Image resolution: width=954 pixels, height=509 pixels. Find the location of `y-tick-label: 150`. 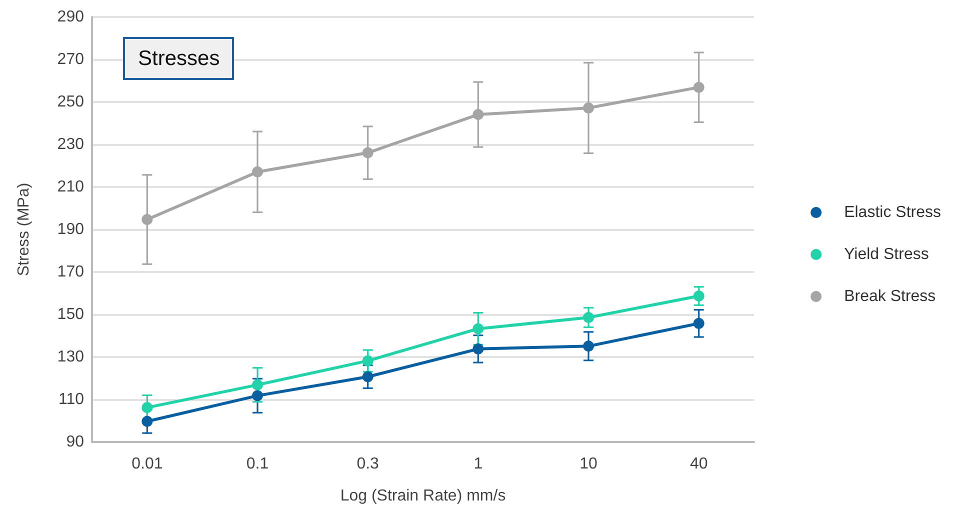

y-tick-label: 150 is located at coordinates (70, 314).